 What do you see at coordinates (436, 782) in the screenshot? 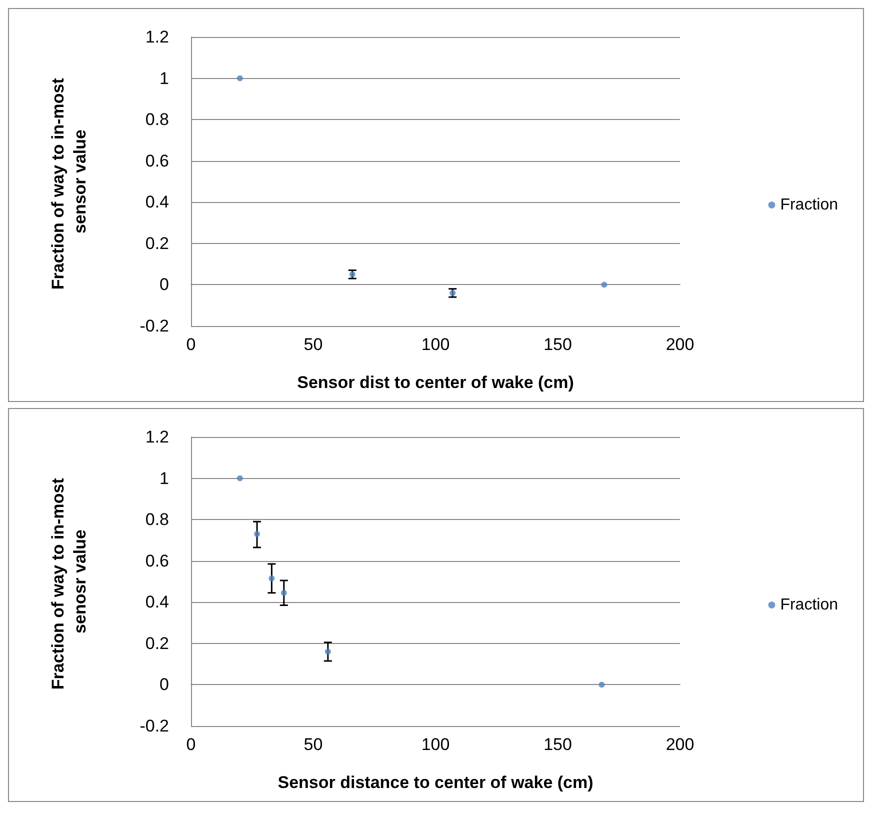
I see `x-axis-title: Sensor distance to center of wake (cm)` at bounding box center [436, 782].